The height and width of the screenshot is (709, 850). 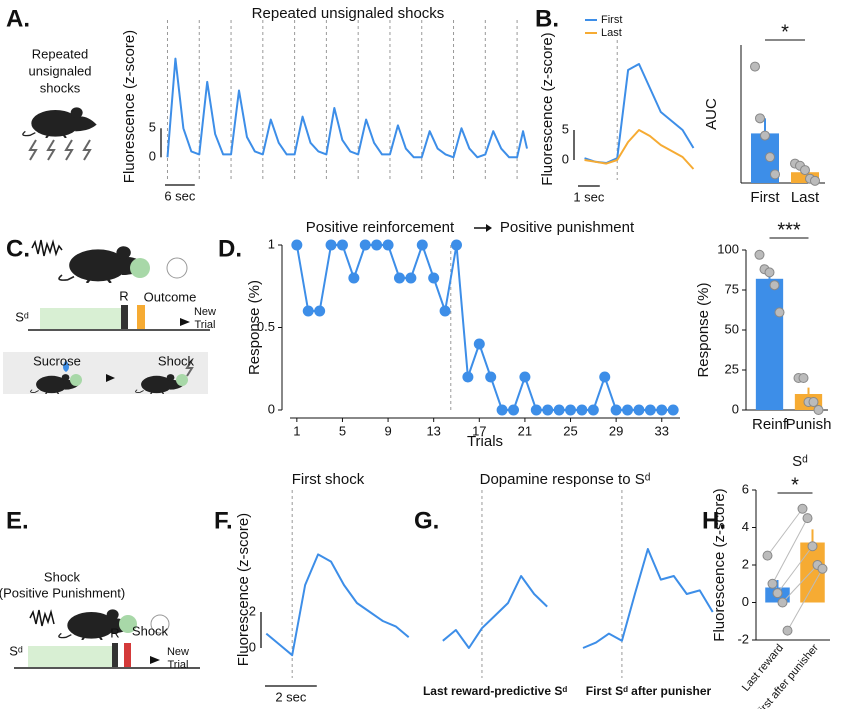 I want to click on panel-label: C., so click(x=18, y=248).